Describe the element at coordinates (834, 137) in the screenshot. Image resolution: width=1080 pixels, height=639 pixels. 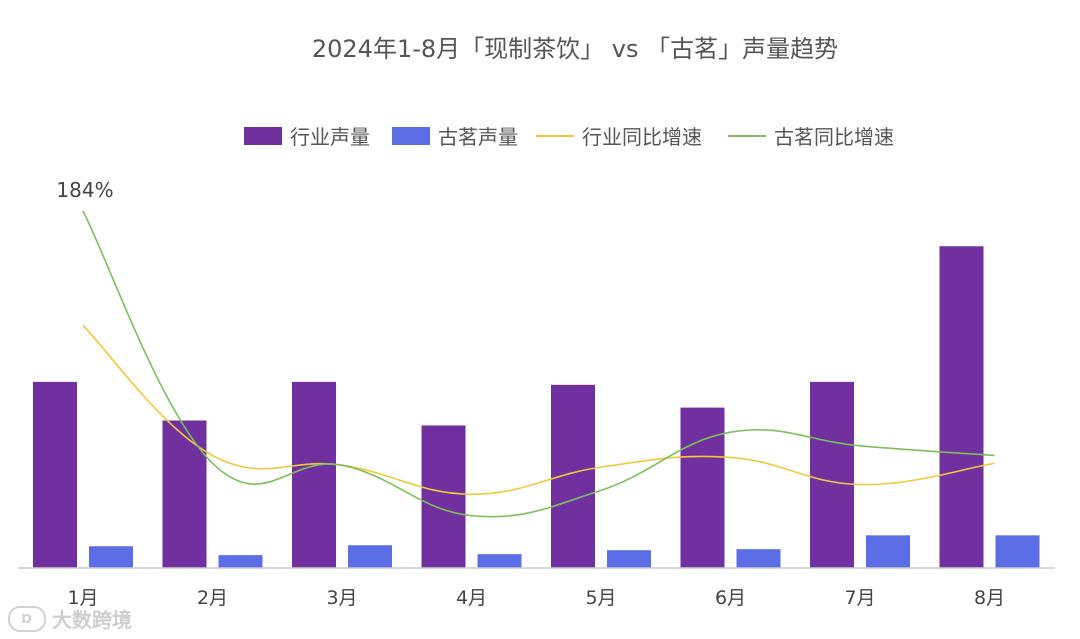
I see `legend-label-guming-growth: 古茗同比增速` at that location.